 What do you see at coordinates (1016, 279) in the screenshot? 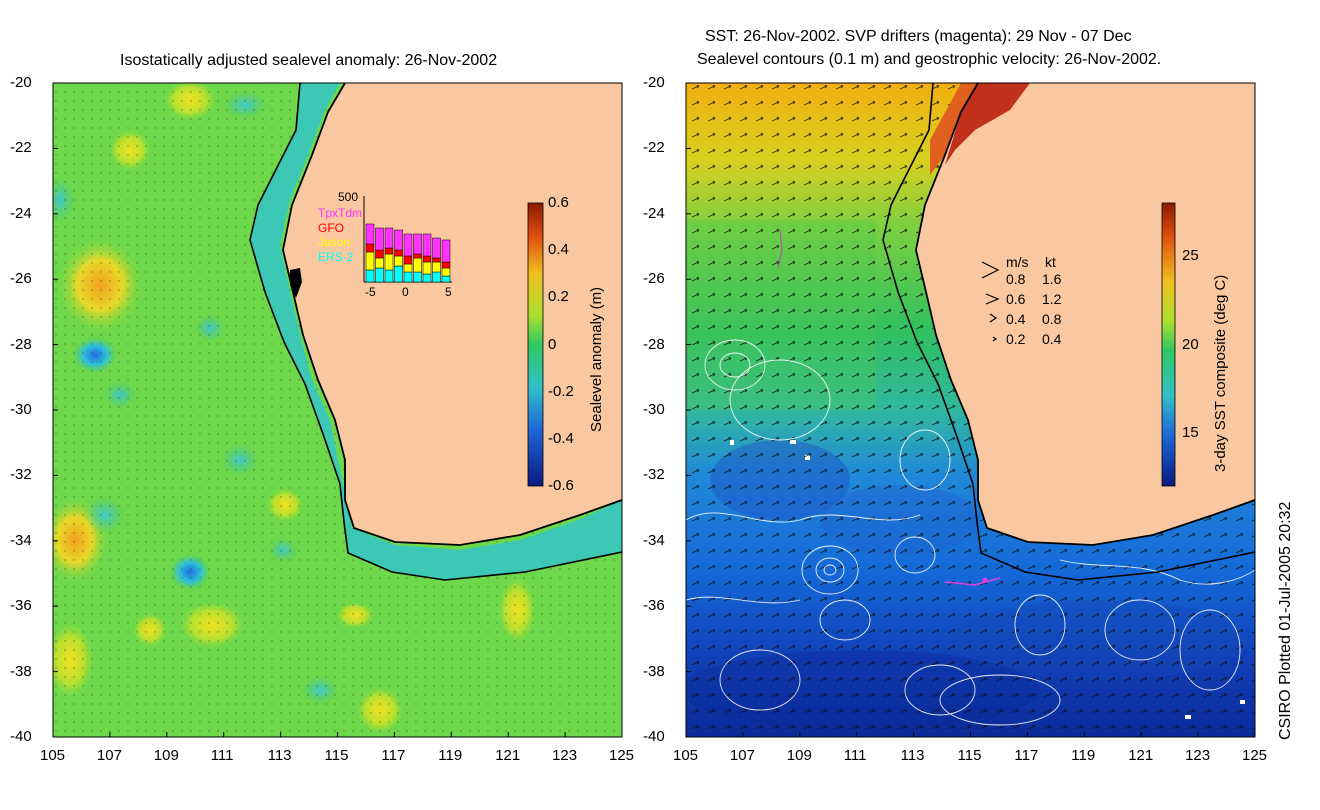
I see `speed-legend-ms: 0.8` at bounding box center [1016, 279].